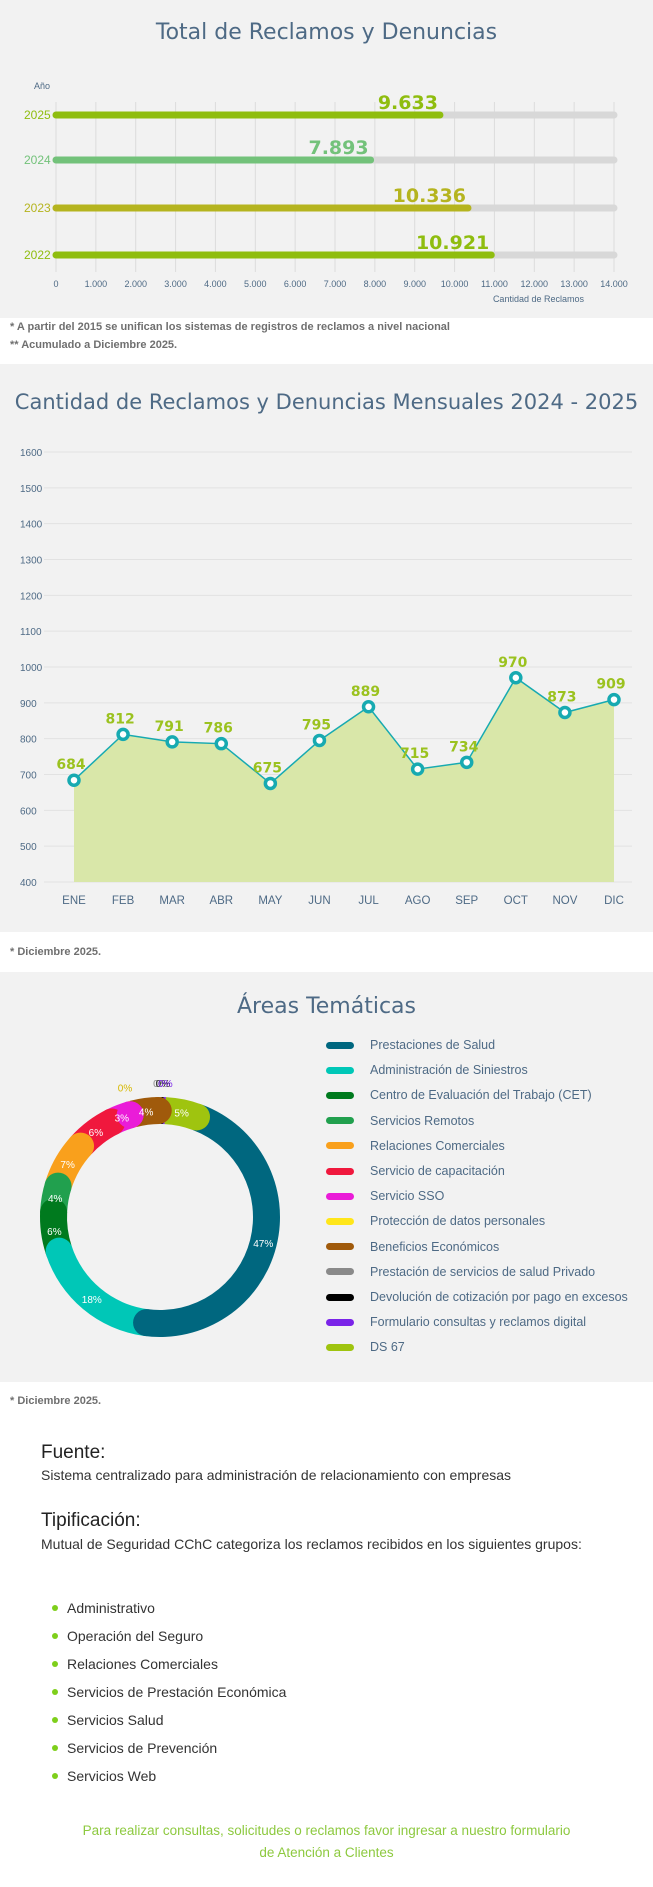 Image resolution: width=653 pixels, height=1887 pixels. What do you see at coordinates (295, 284) in the screenshot?
I see `x-tick-label: 6.000` at bounding box center [295, 284].